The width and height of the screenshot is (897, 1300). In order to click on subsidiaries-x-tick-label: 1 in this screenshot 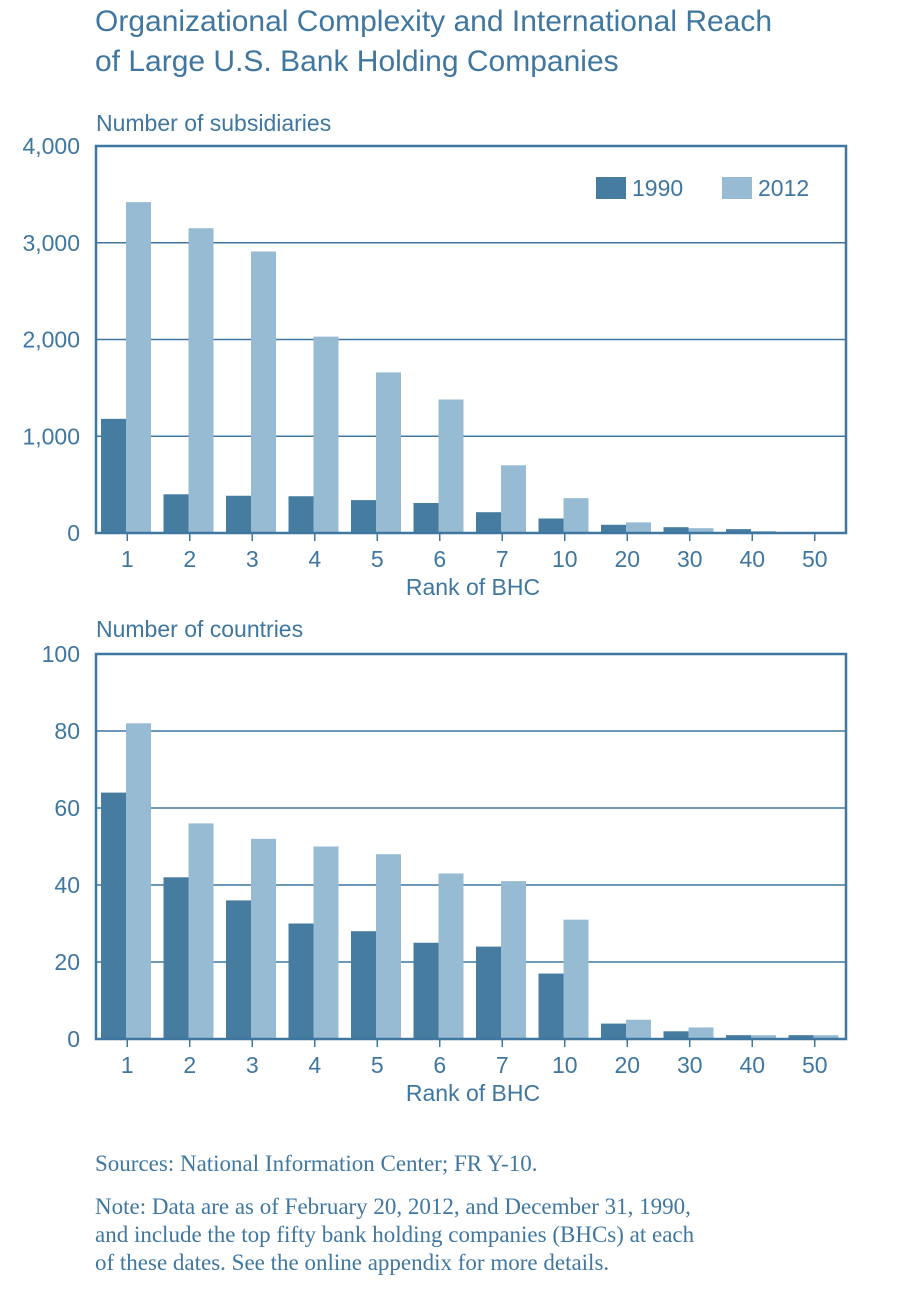, I will do `click(127, 559)`.